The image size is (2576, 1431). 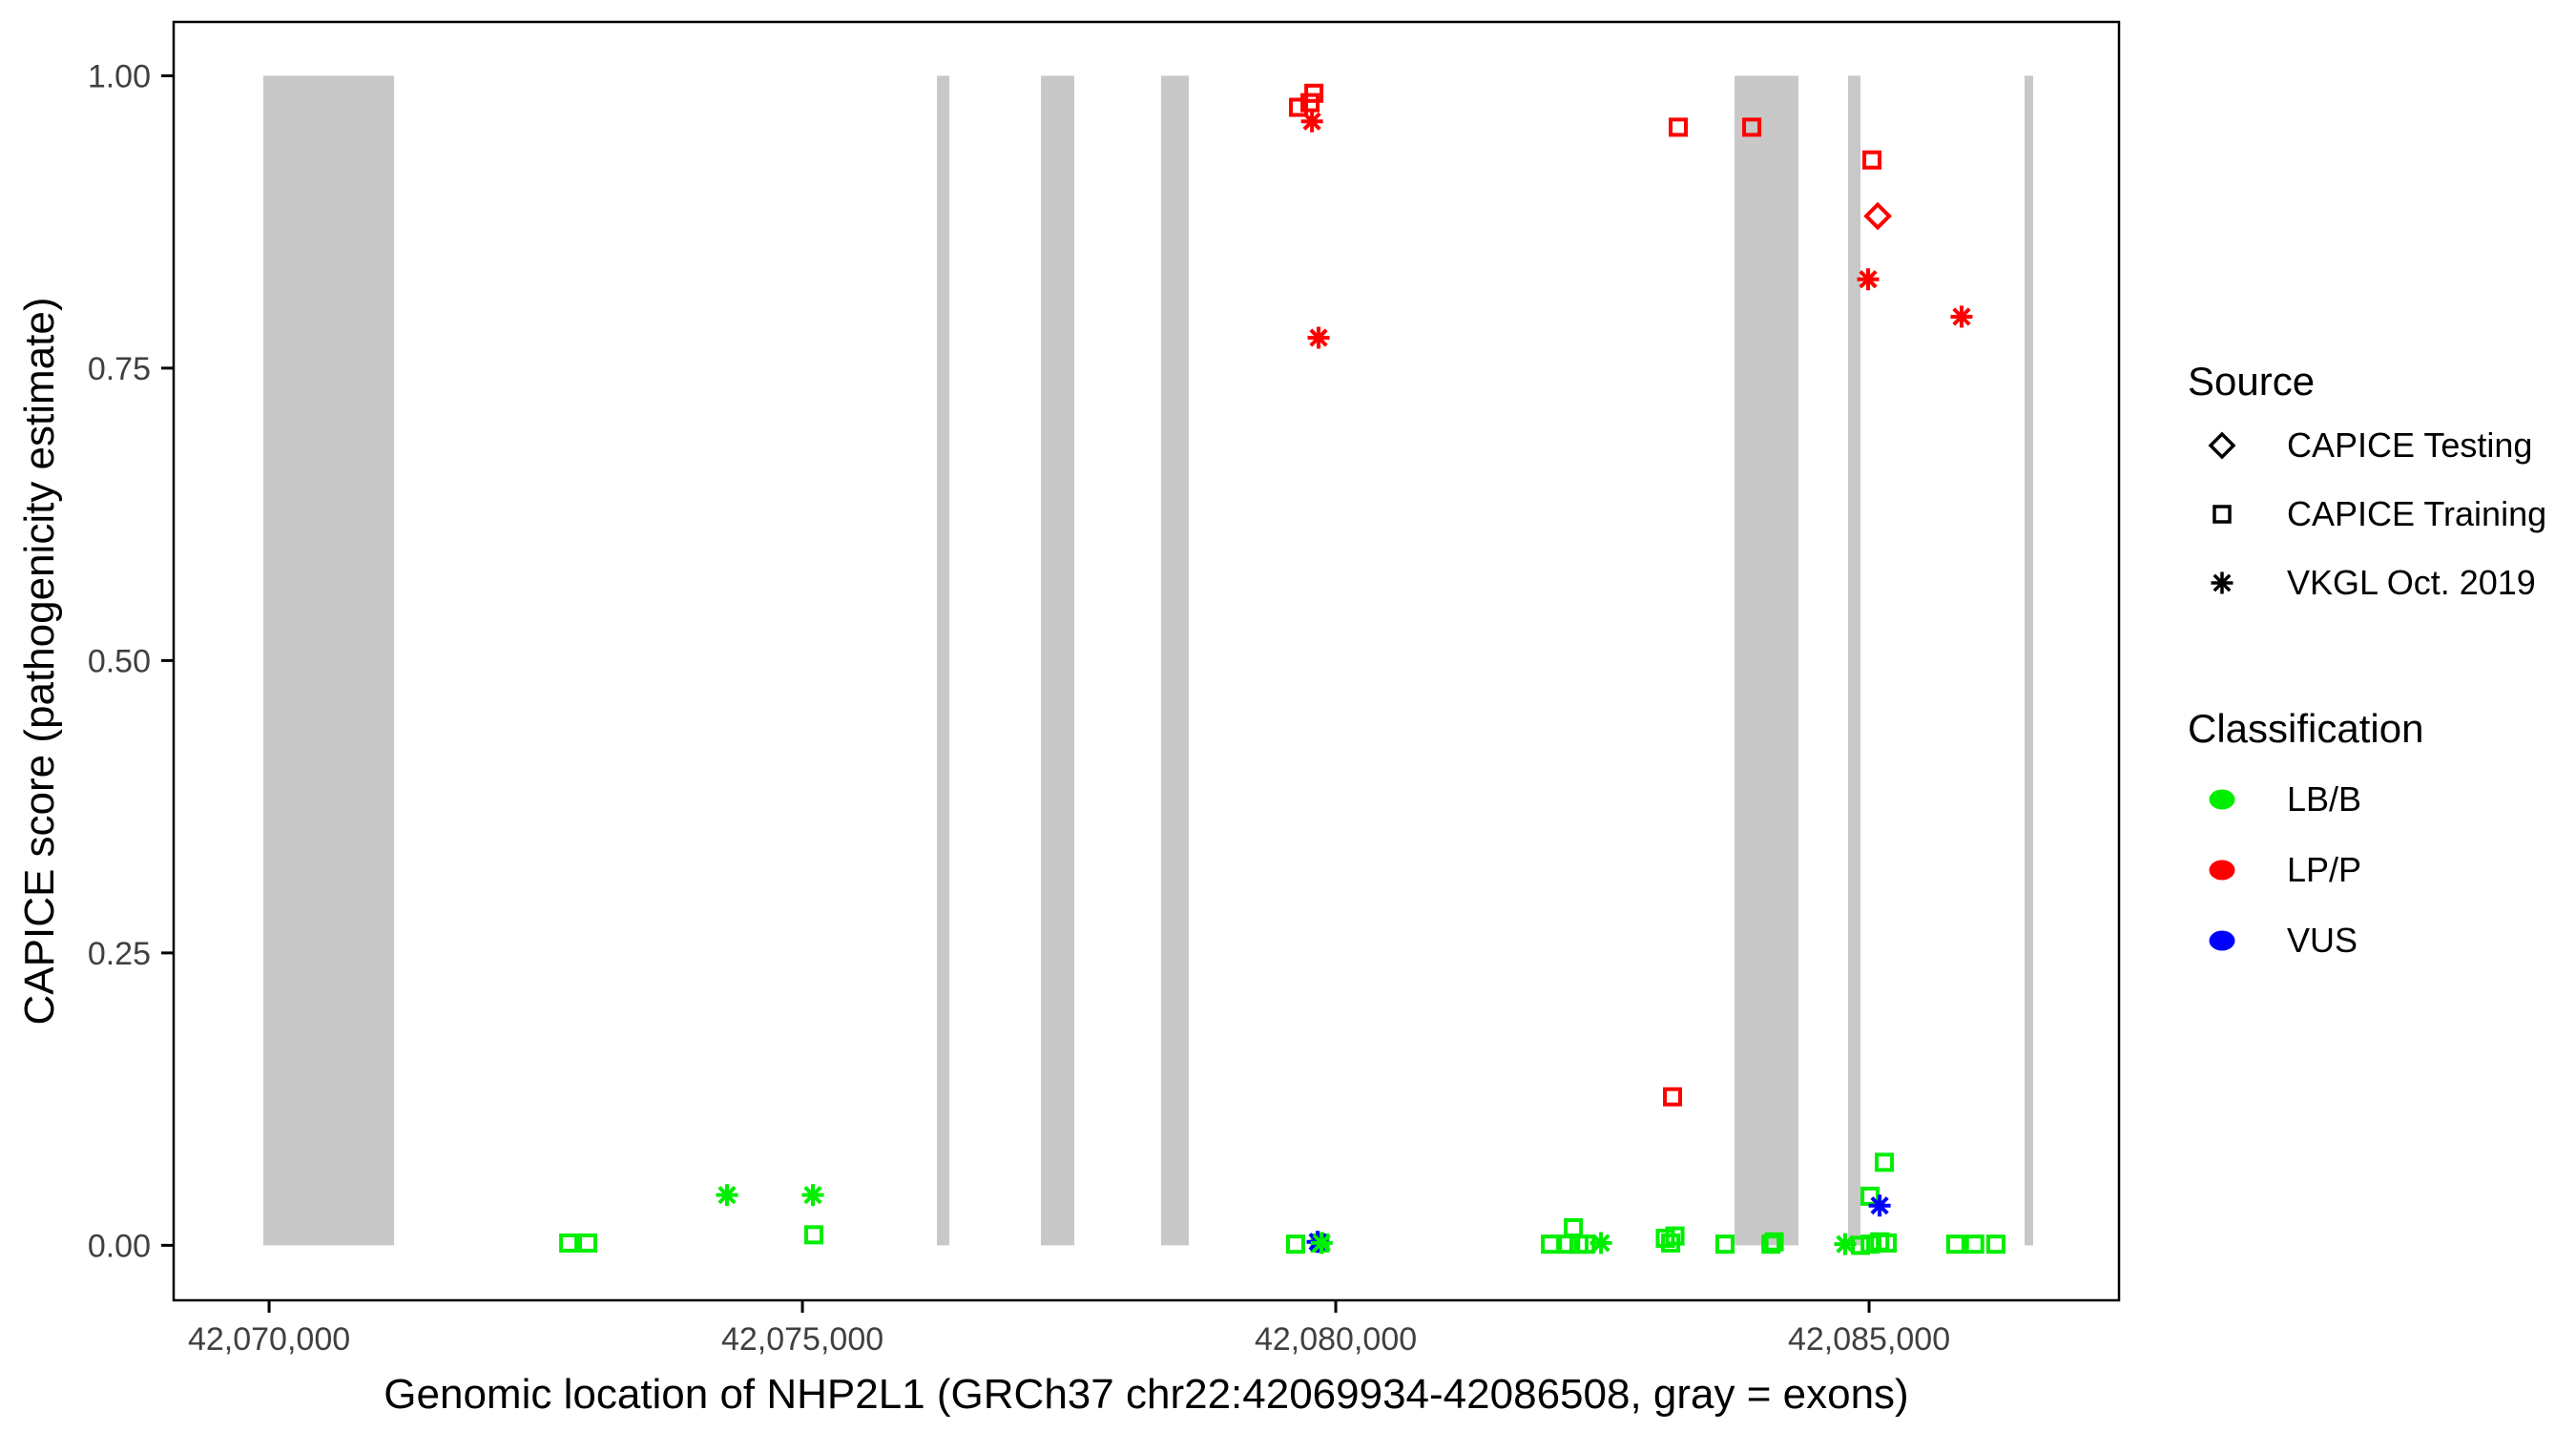 What do you see at coordinates (2410, 445) in the screenshot?
I see `legend-item-label: CAPICE Testing` at bounding box center [2410, 445].